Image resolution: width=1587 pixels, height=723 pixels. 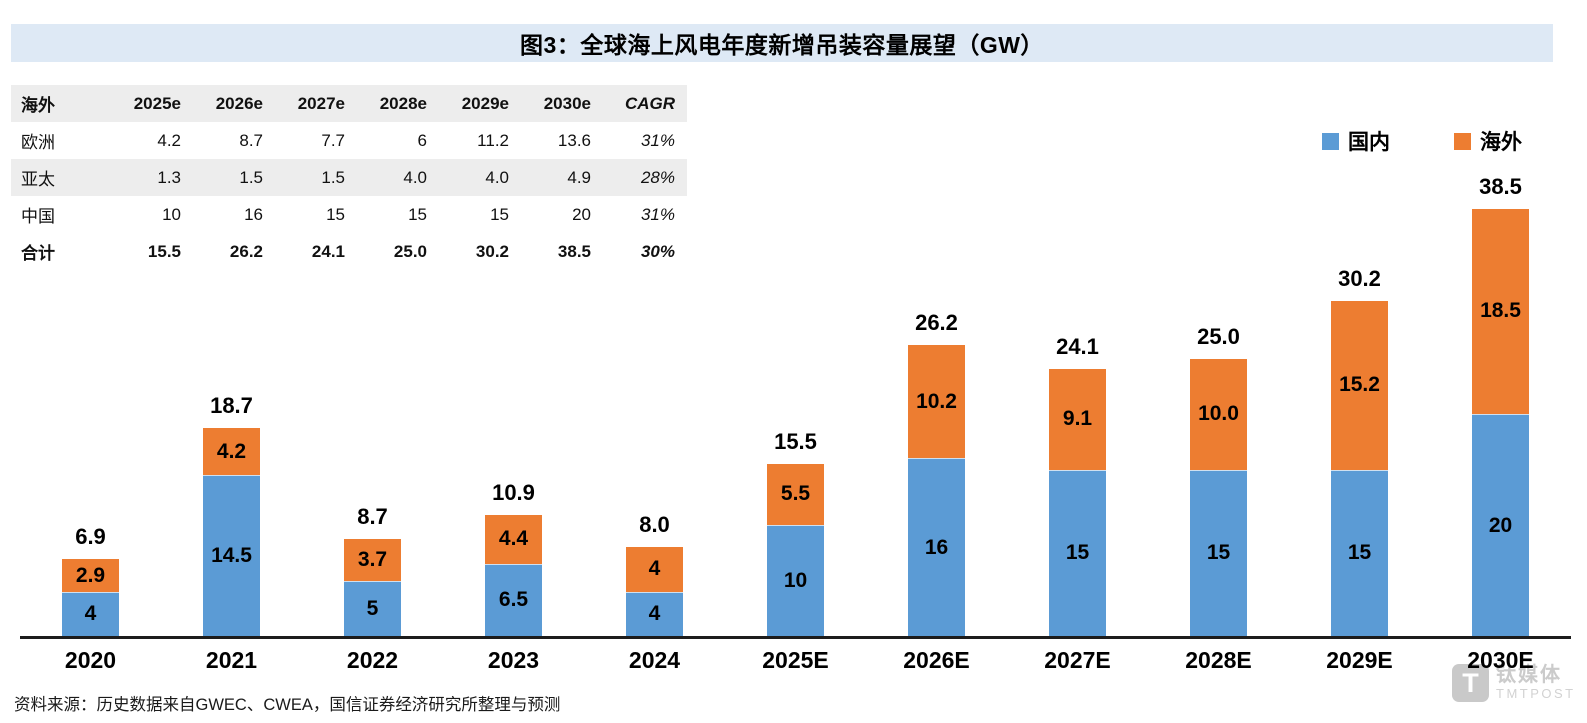 What do you see at coordinates (1077, 346) in the screenshot?
I see `bar-total-label: 24.1` at bounding box center [1077, 346].